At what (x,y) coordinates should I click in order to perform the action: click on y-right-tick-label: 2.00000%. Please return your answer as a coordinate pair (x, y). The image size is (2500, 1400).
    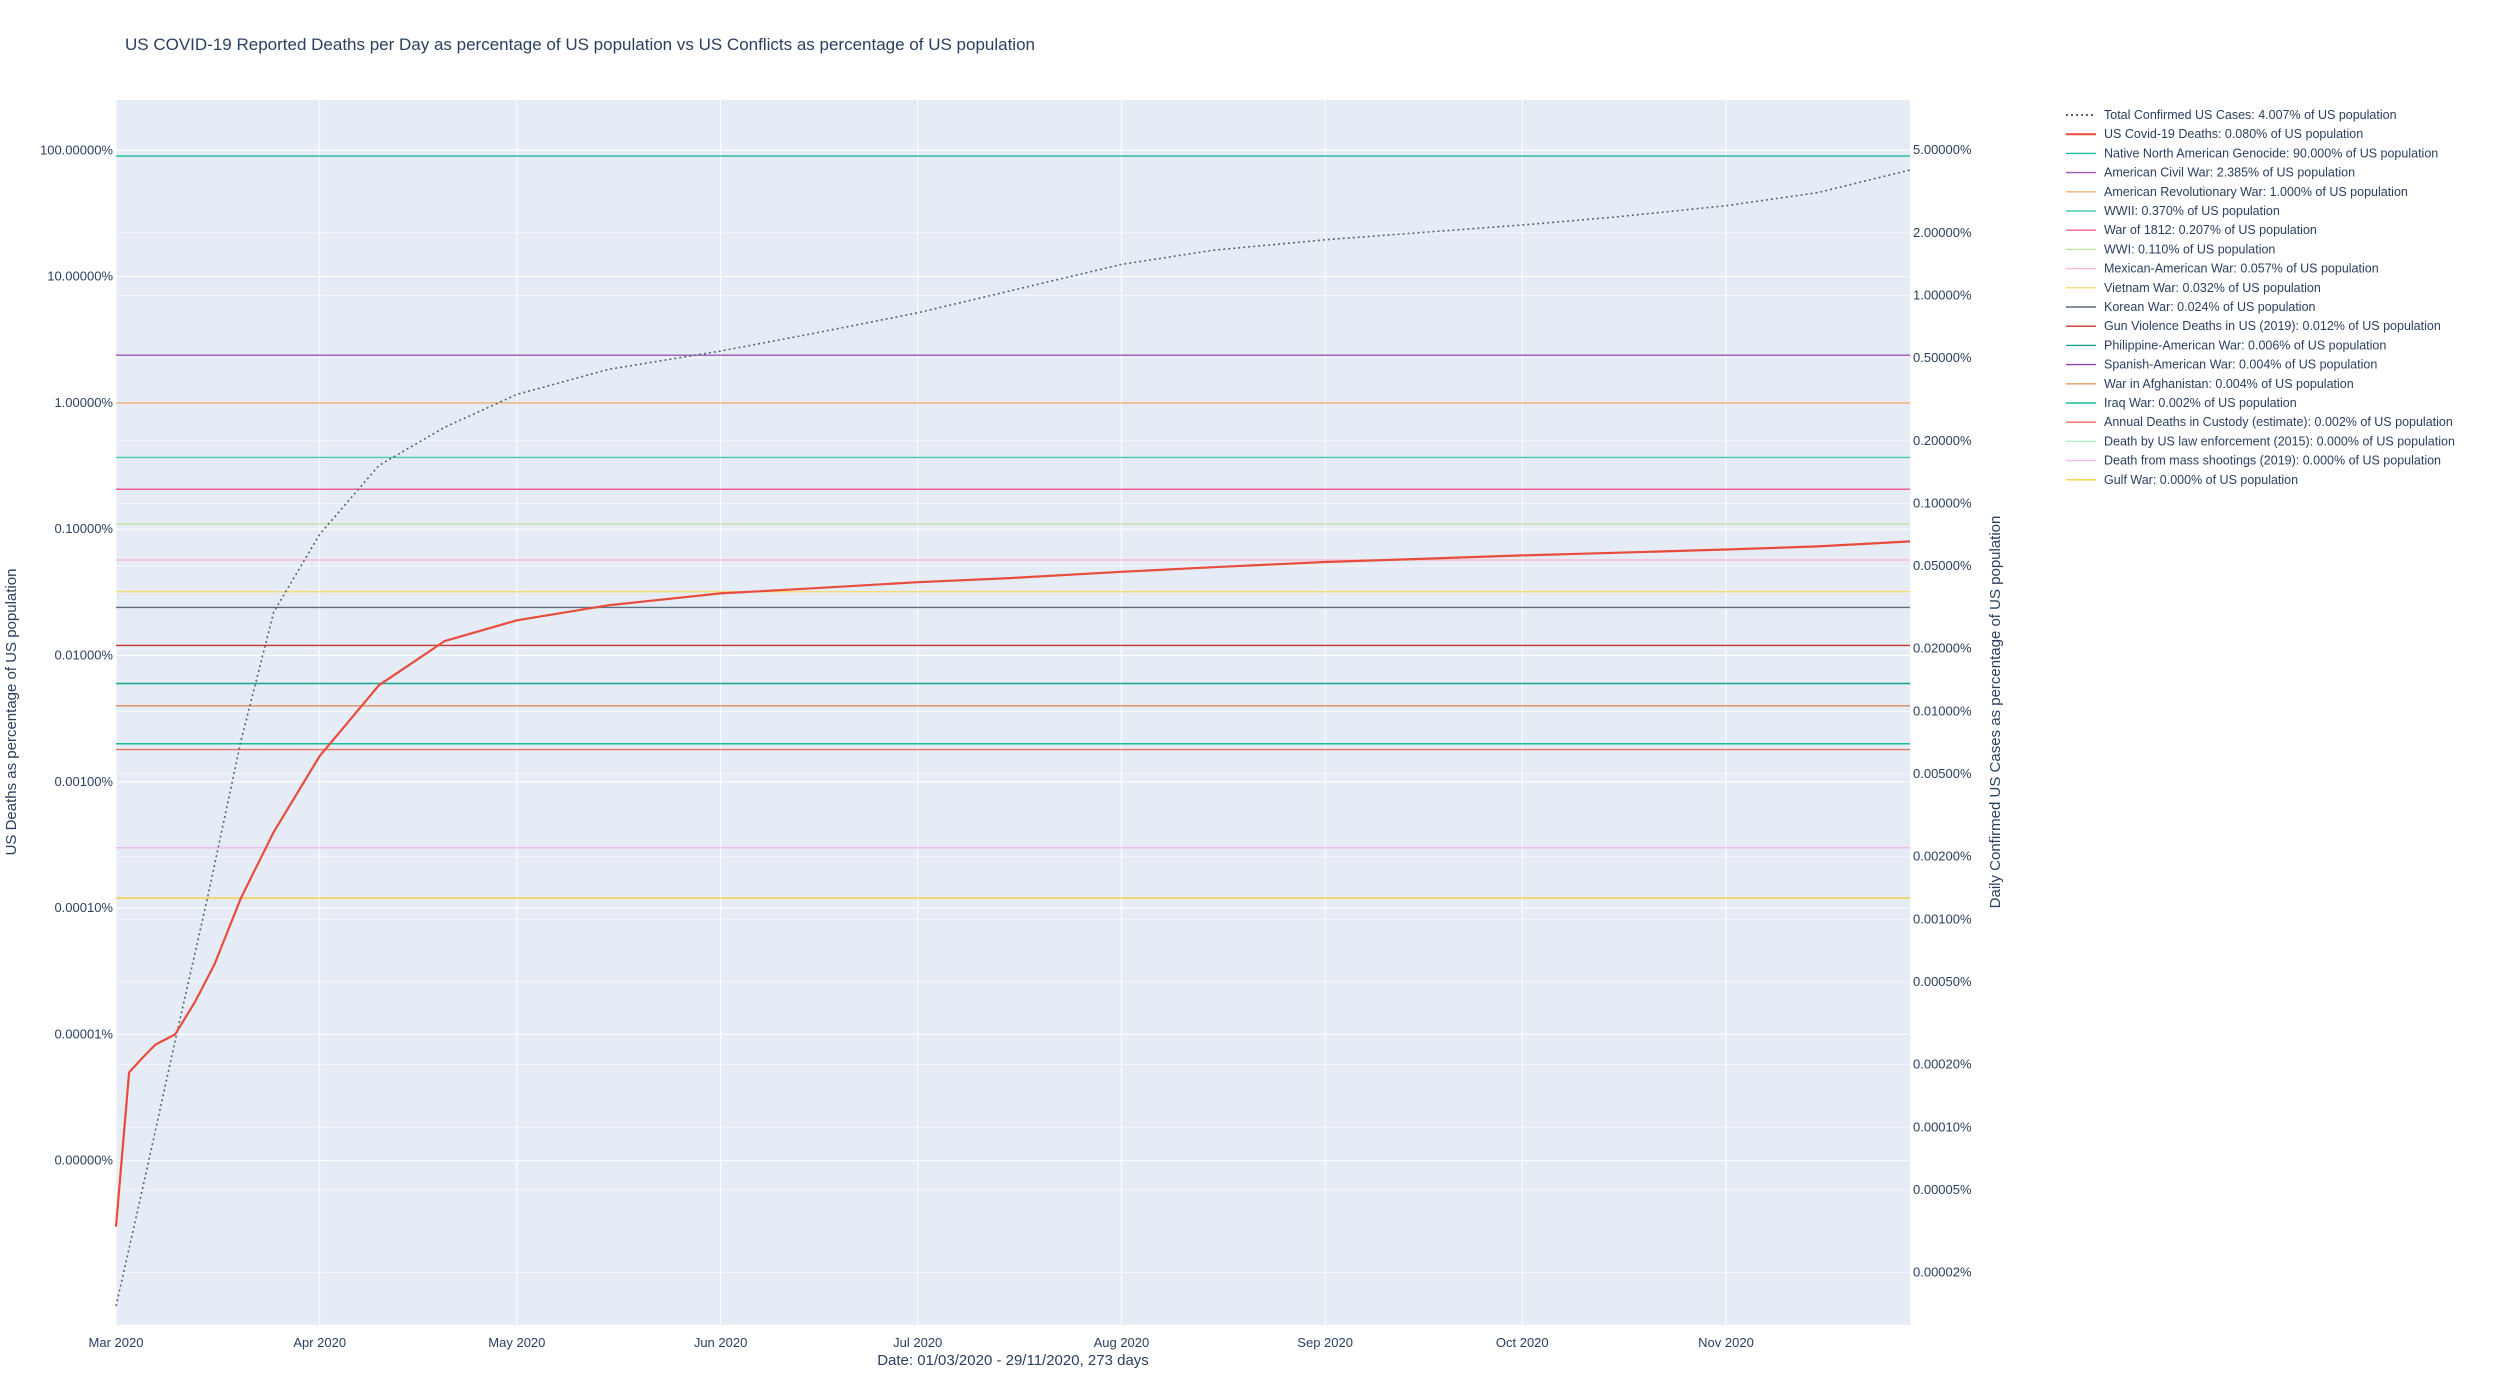
    Looking at the image, I should click on (1942, 232).